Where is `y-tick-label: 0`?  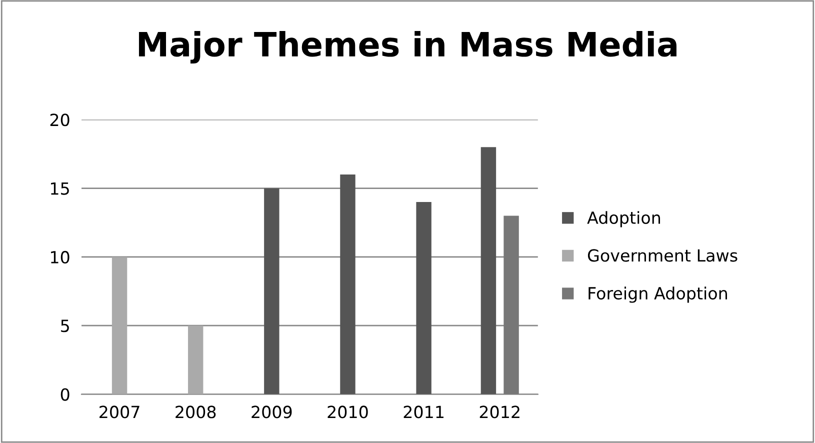 y-tick-label: 0 is located at coordinates (65, 394).